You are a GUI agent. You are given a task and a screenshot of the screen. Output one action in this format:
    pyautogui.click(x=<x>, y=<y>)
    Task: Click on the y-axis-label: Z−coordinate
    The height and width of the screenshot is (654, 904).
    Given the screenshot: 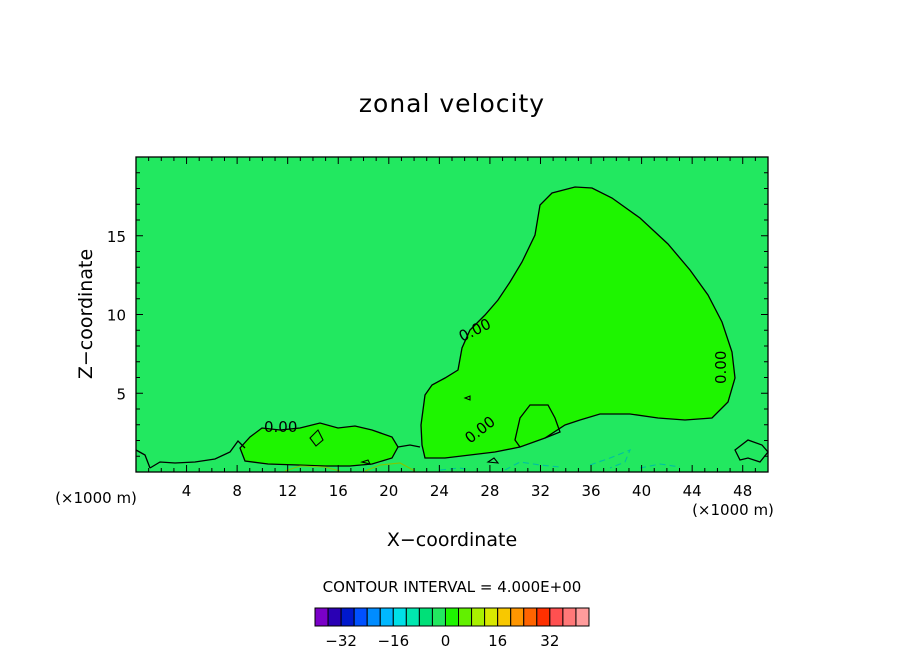 What is the action you would take?
    pyautogui.click(x=86, y=314)
    